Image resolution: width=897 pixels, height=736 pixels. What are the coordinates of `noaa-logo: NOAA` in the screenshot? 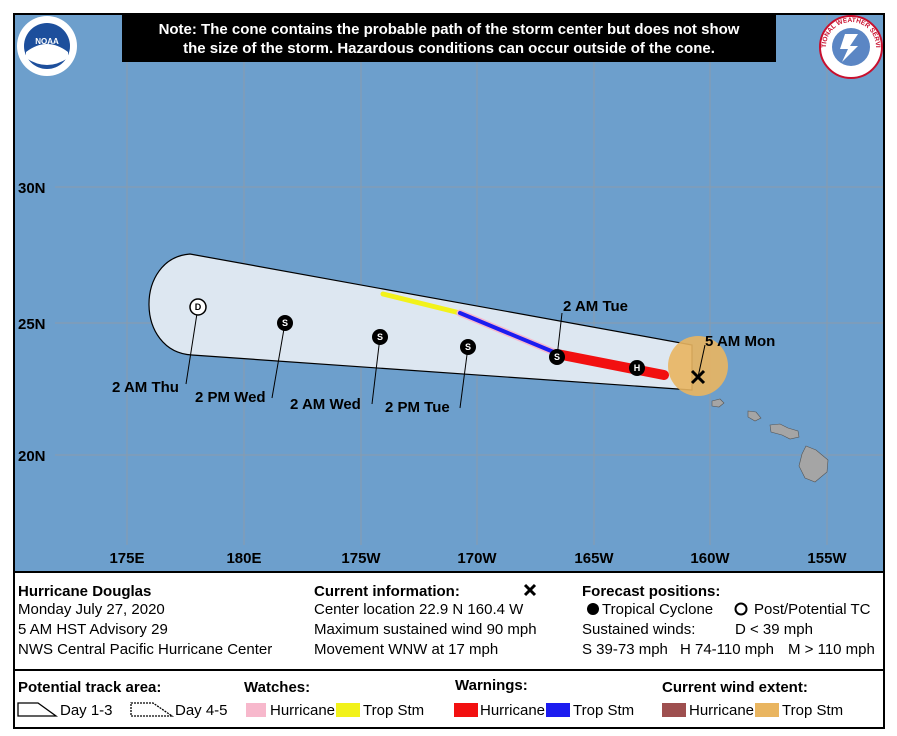 It's located at (47, 46).